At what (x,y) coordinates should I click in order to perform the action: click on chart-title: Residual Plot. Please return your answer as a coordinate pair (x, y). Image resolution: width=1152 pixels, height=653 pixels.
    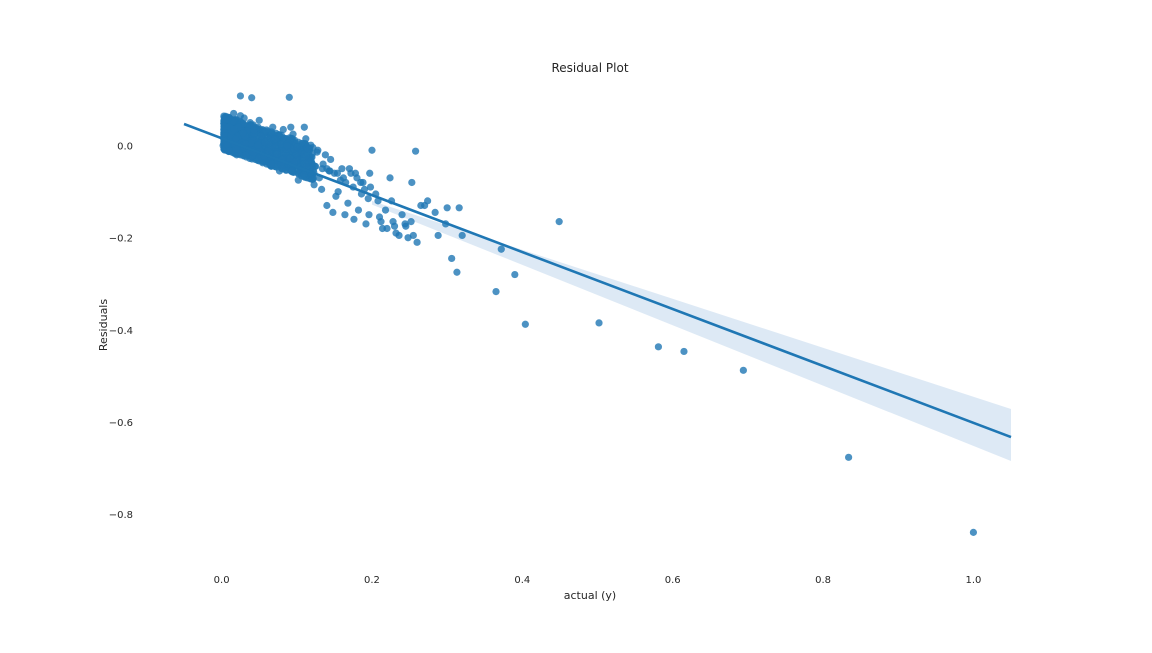
    Looking at the image, I should click on (589, 68).